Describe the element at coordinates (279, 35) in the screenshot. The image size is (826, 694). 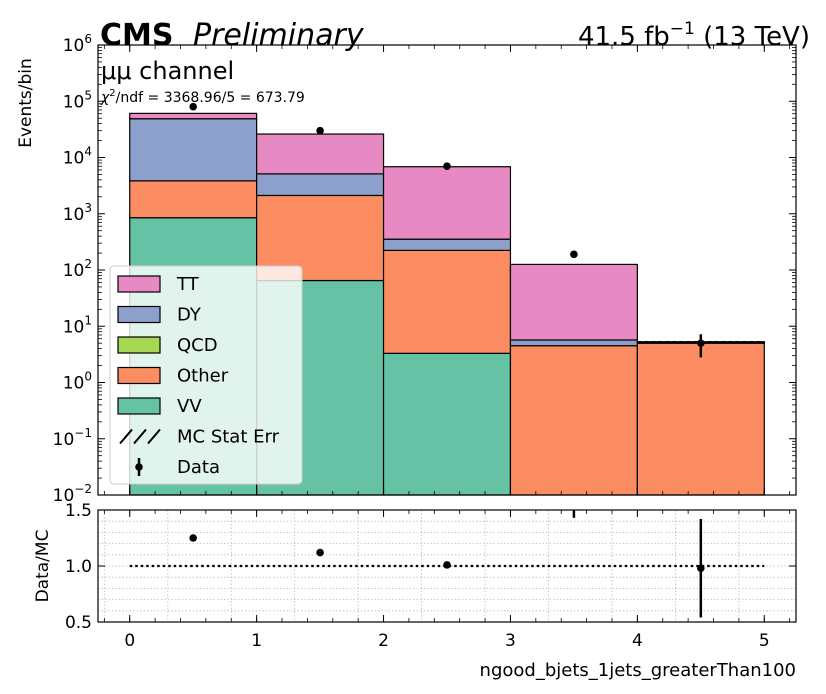
I see `preliminary-label: Preliminary` at that location.